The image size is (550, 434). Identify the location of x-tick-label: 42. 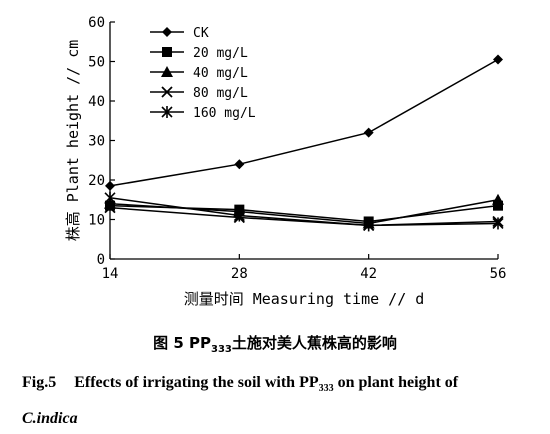
(368, 274).